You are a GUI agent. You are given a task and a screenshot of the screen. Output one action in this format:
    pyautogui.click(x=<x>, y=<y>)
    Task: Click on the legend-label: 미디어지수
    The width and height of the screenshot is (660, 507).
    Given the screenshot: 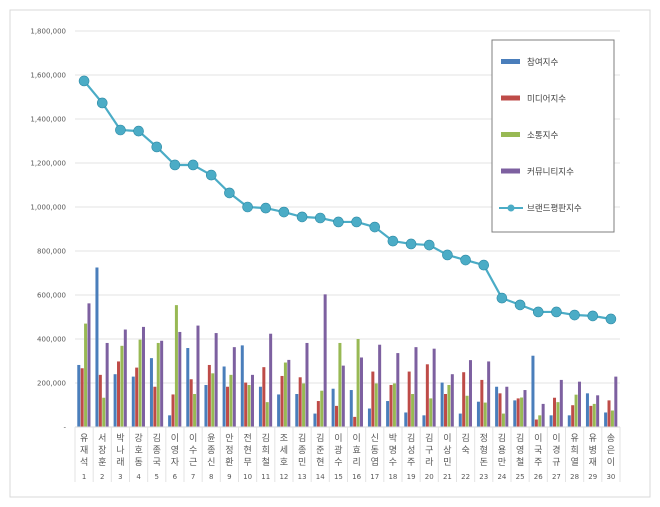 What is the action you would take?
    pyautogui.click(x=546, y=99)
    